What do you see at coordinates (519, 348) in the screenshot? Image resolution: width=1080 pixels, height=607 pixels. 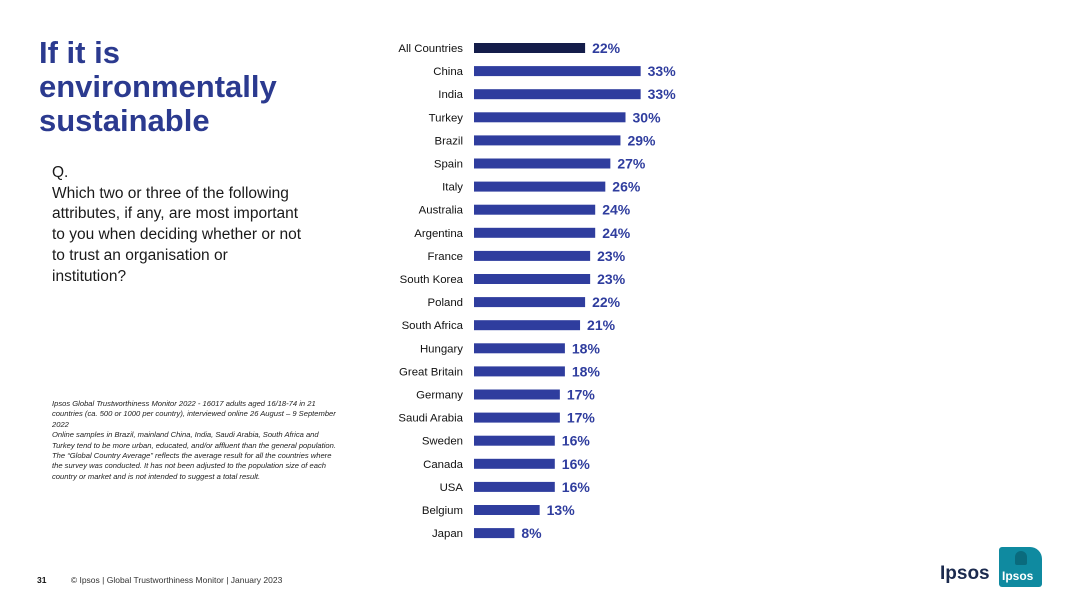 I see `bar-hungary` at bounding box center [519, 348].